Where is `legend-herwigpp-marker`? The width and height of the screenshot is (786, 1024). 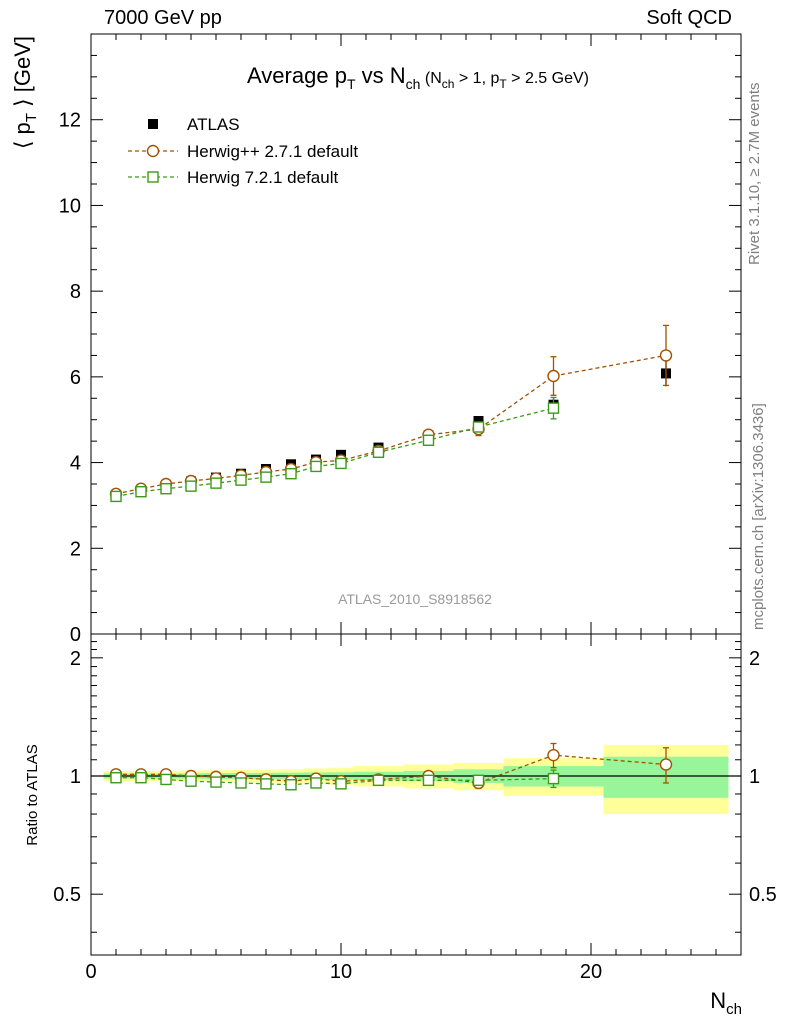
legend-herwigpp-marker is located at coordinates (153, 151).